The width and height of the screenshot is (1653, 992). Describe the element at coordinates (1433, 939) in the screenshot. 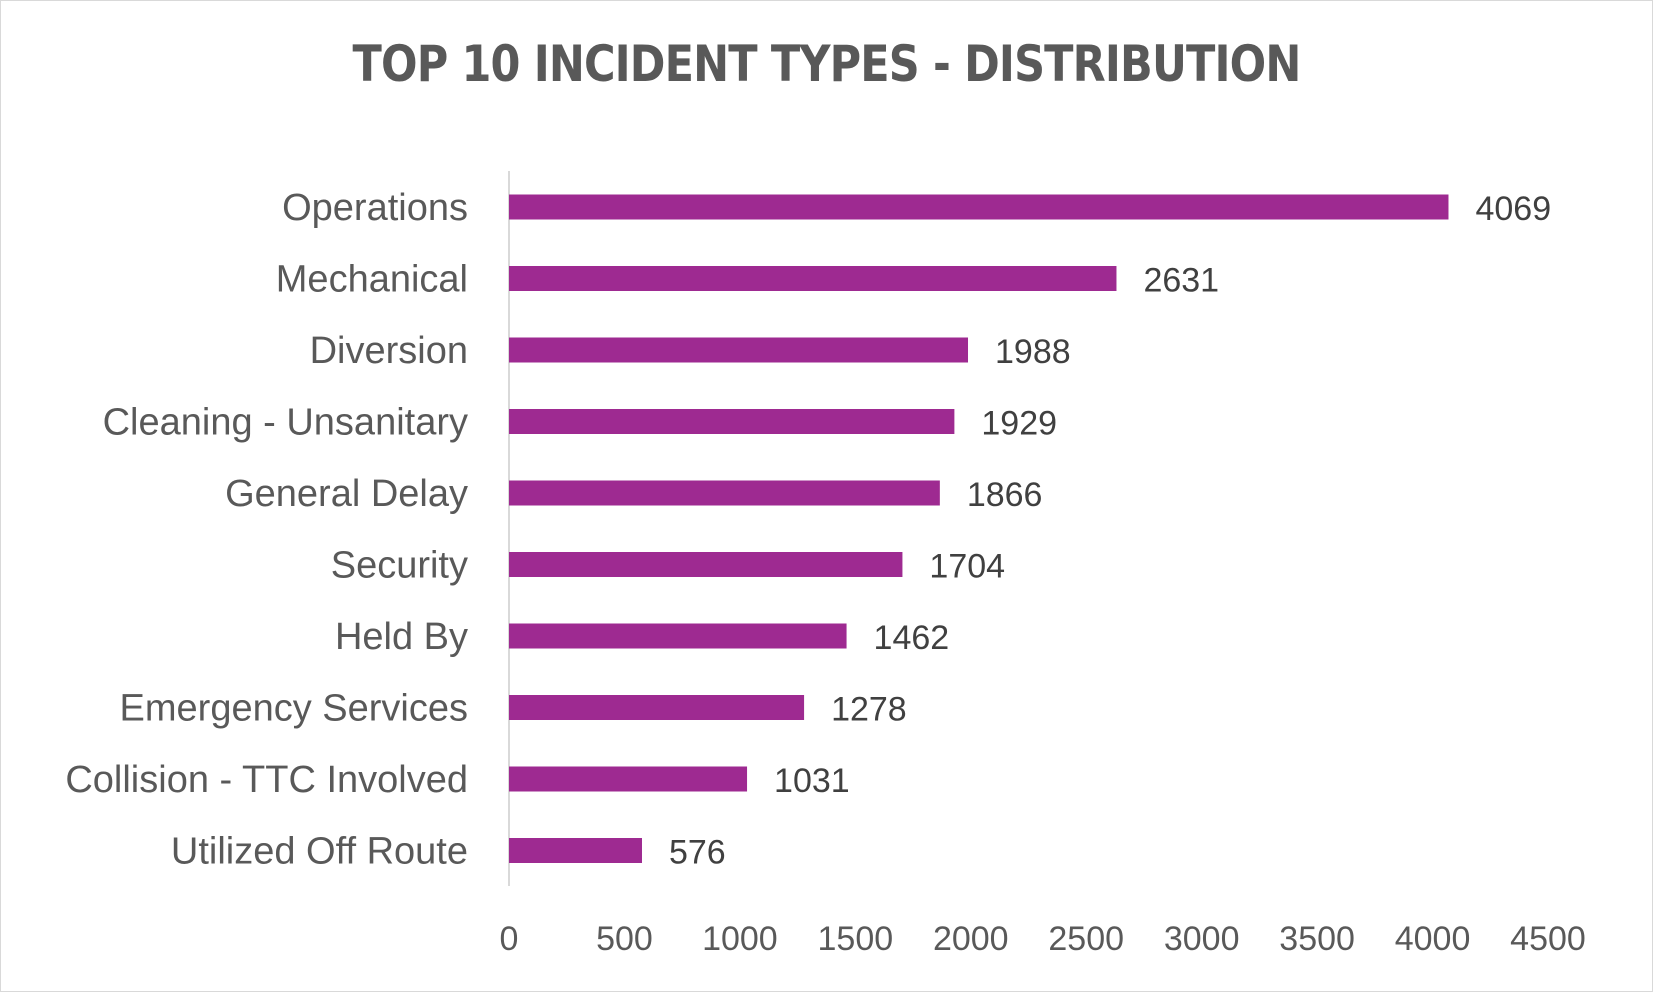

I see `x-tick-label: 4000` at that location.